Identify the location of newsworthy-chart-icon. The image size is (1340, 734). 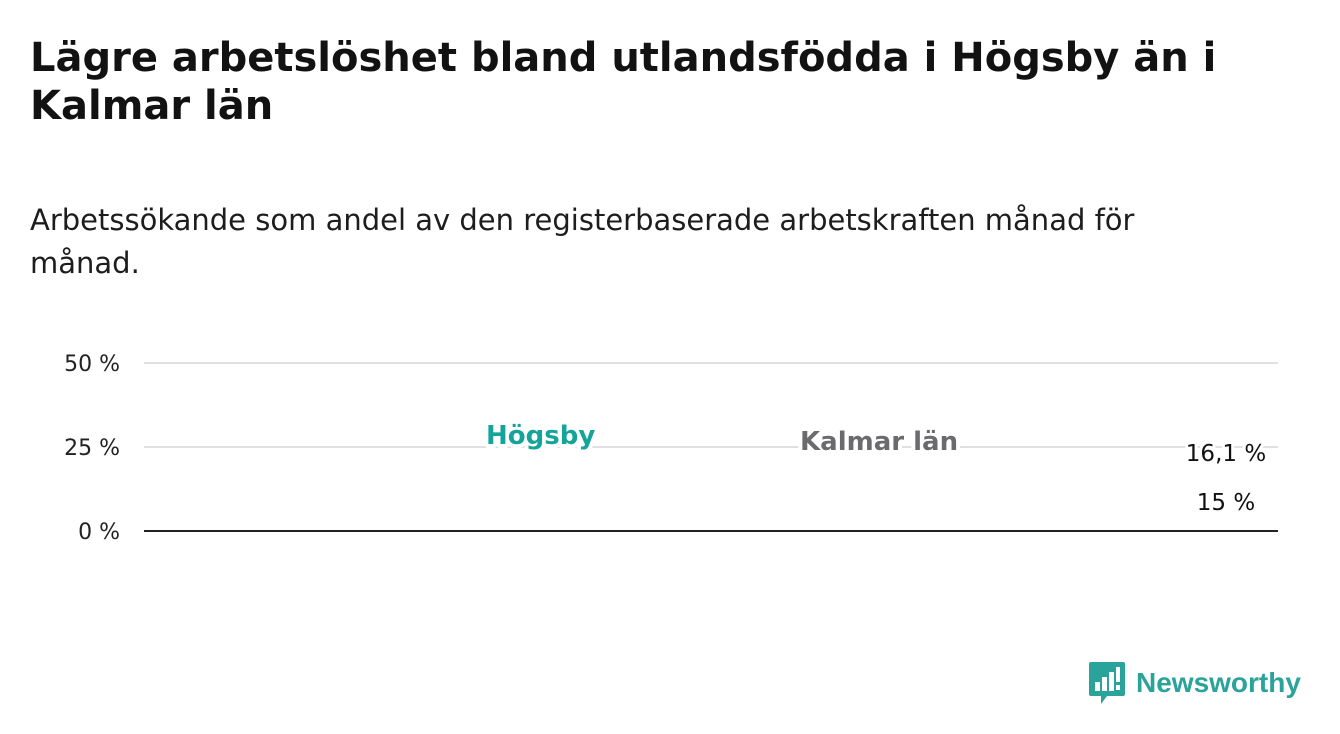
(1107, 683).